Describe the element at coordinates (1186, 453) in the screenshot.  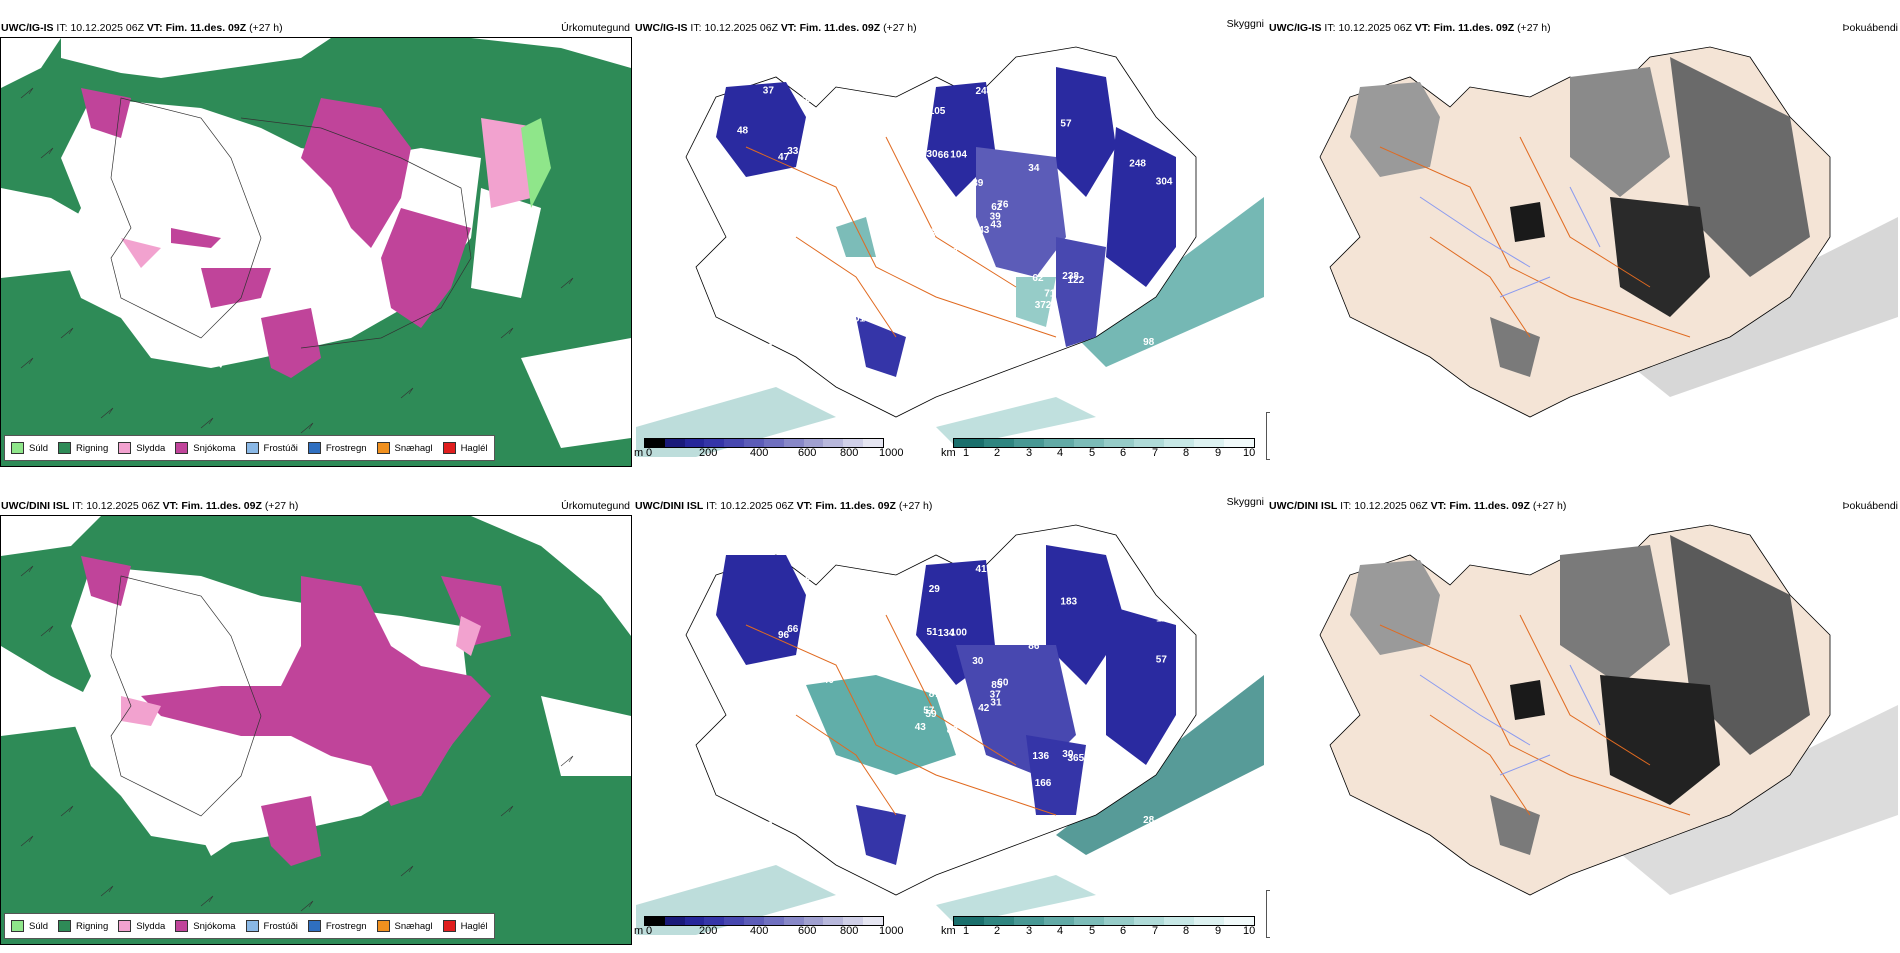
I see `visibility-tick: 8` at that location.